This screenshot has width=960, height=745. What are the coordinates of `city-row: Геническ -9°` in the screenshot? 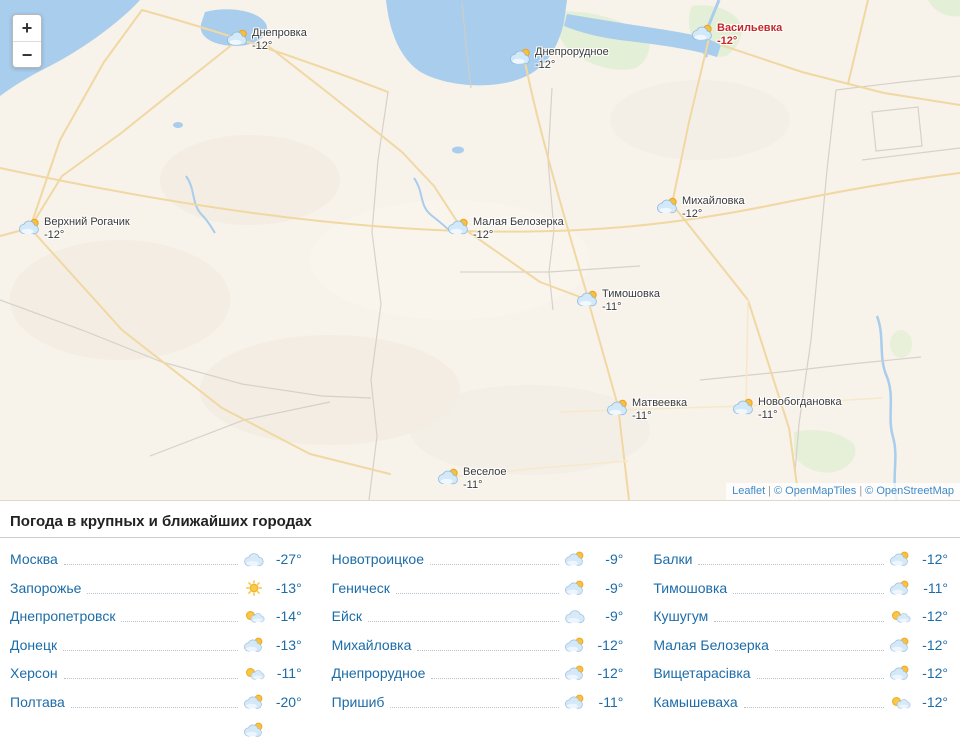 It's located at (478, 588).